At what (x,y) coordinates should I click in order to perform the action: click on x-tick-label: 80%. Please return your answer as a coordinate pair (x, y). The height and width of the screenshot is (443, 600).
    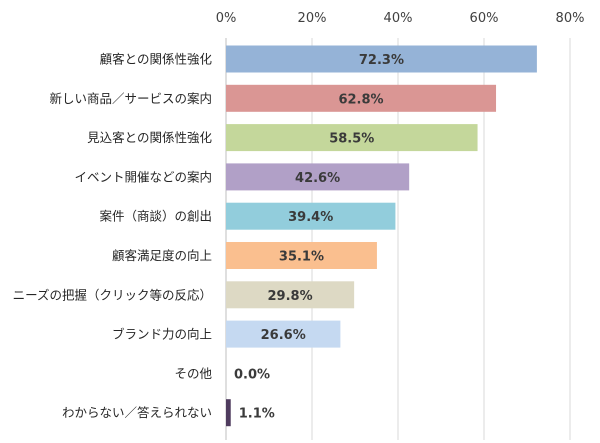
    Looking at the image, I should click on (570, 18).